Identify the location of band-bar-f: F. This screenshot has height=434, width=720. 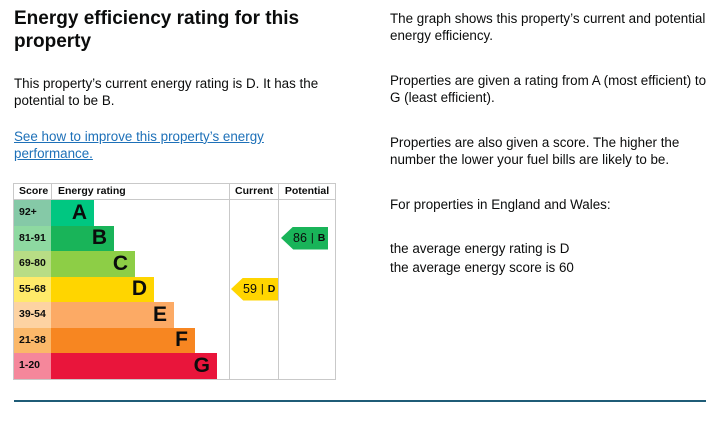
(123, 340).